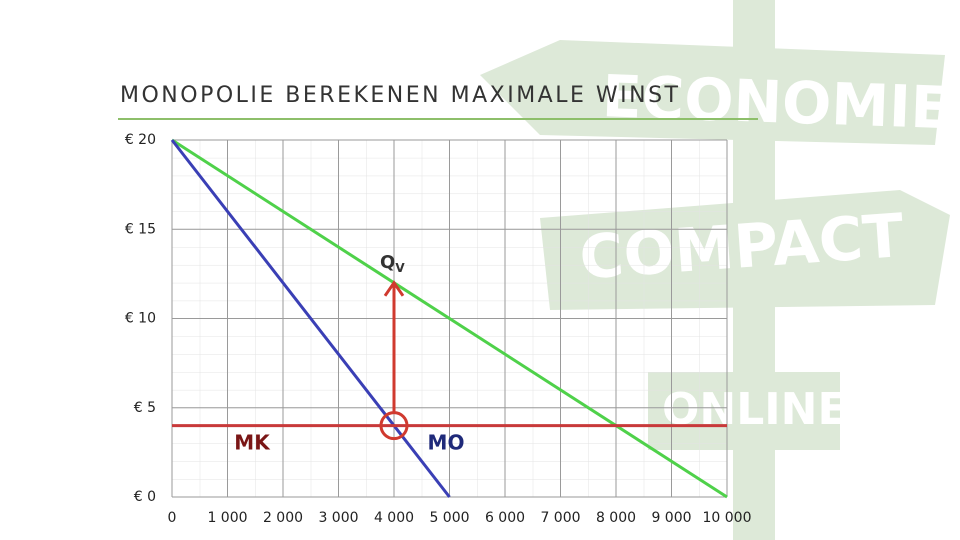 The width and height of the screenshot is (960, 540). Describe the element at coordinates (252, 443) in the screenshot. I see `series-label: MK` at that location.